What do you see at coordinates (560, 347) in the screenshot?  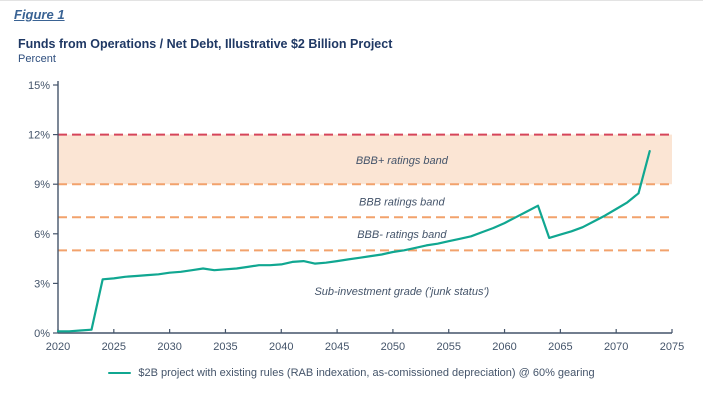 I see `x-axis-label: 2065` at bounding box center [560, 347].